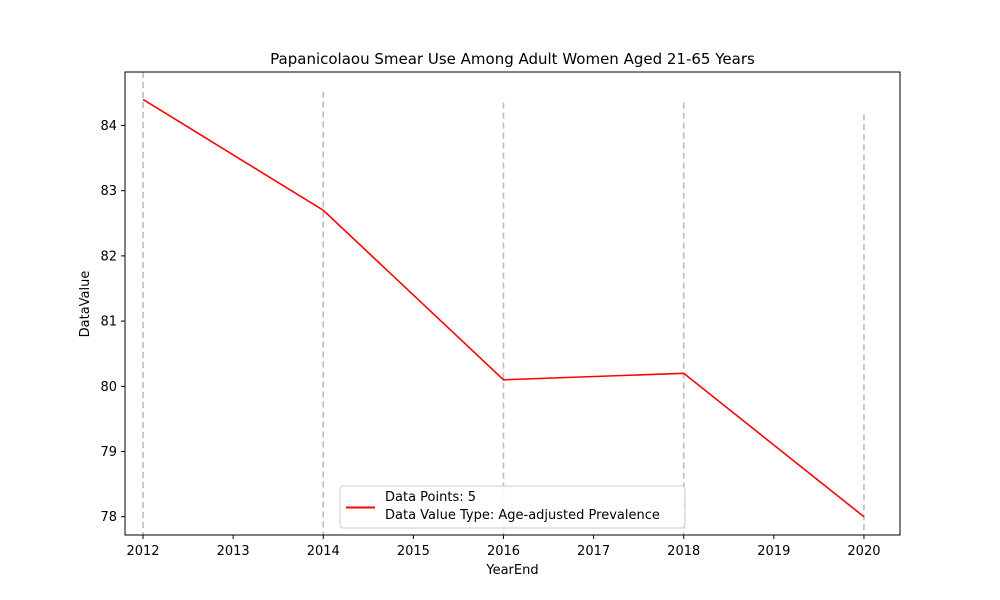 This screenshot has width=1000, height=600. I want to click on x-tick-label: 2019, so click(773, 551).